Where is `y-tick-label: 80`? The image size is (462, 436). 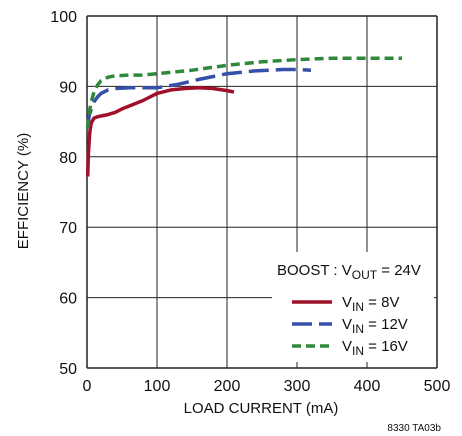
y-tick-label: 80 is located at coordinates (68, 158).